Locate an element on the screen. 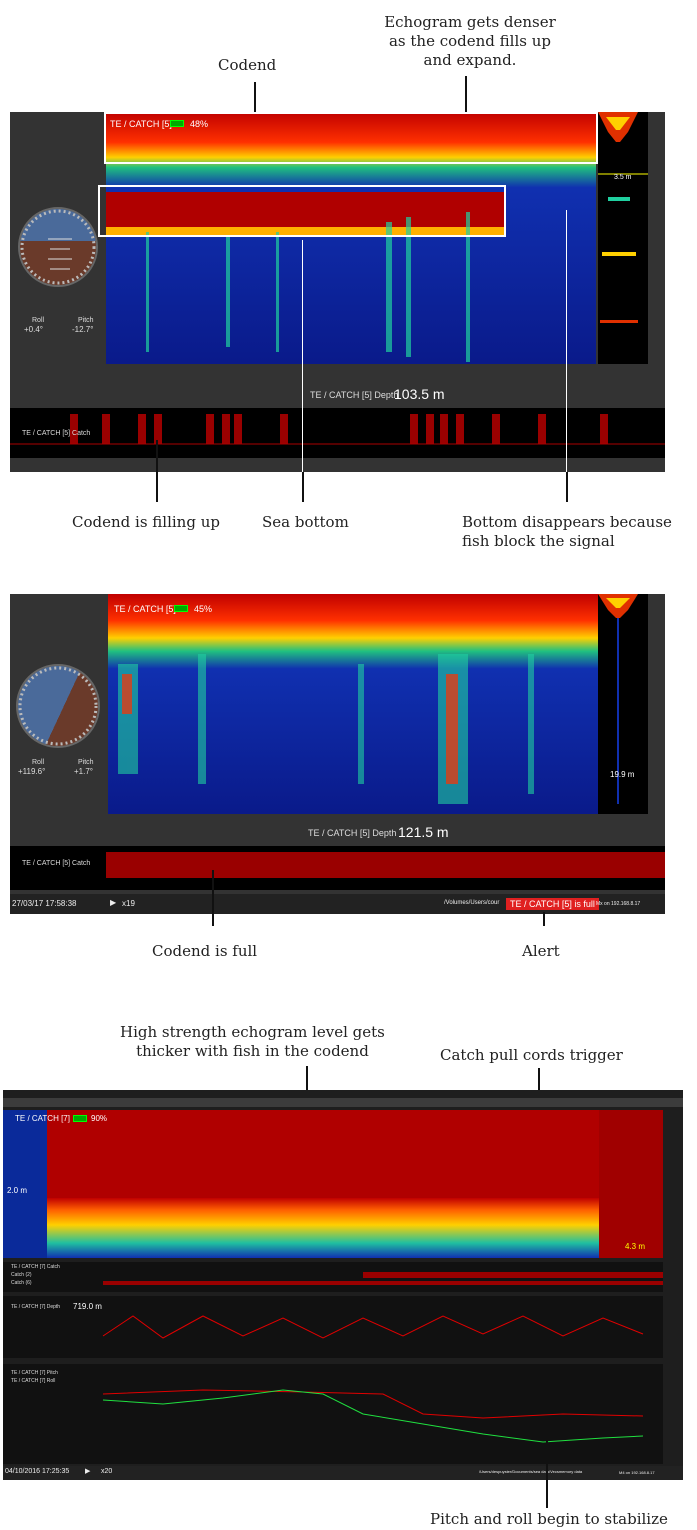 This screenshot has height=1530, width=697. roll-value: +0.4° is located at coordinates (33, 329).